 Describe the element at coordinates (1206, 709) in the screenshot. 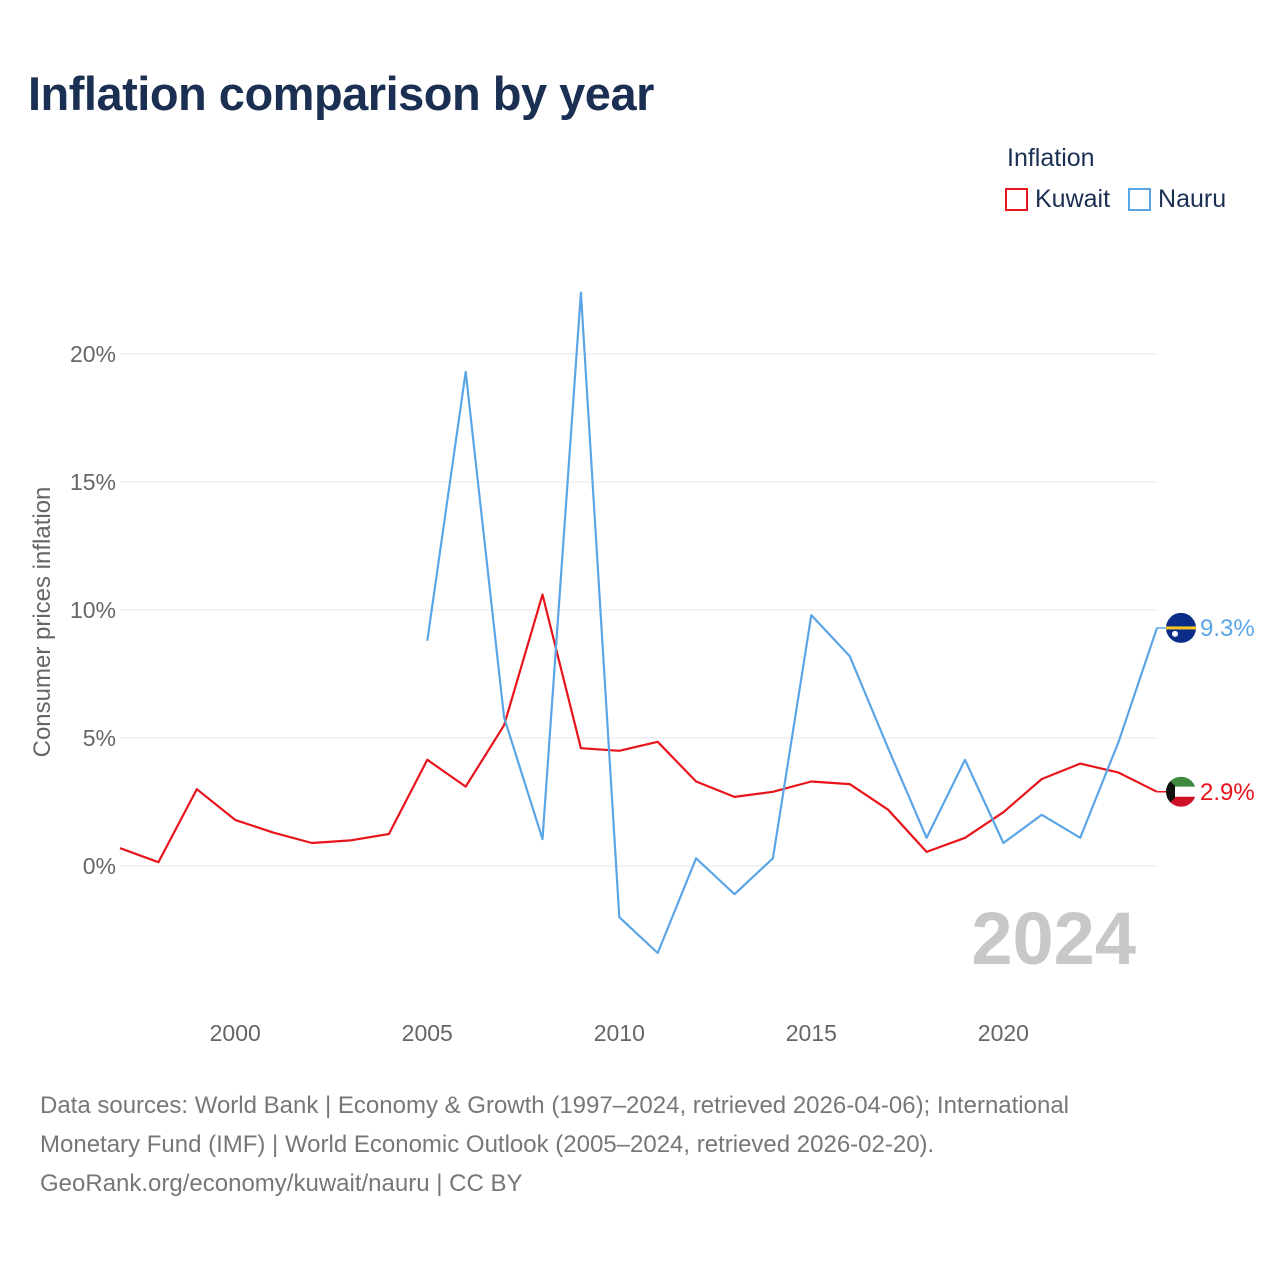

I see `end-markers: 2.9% 9.3%` at that location.